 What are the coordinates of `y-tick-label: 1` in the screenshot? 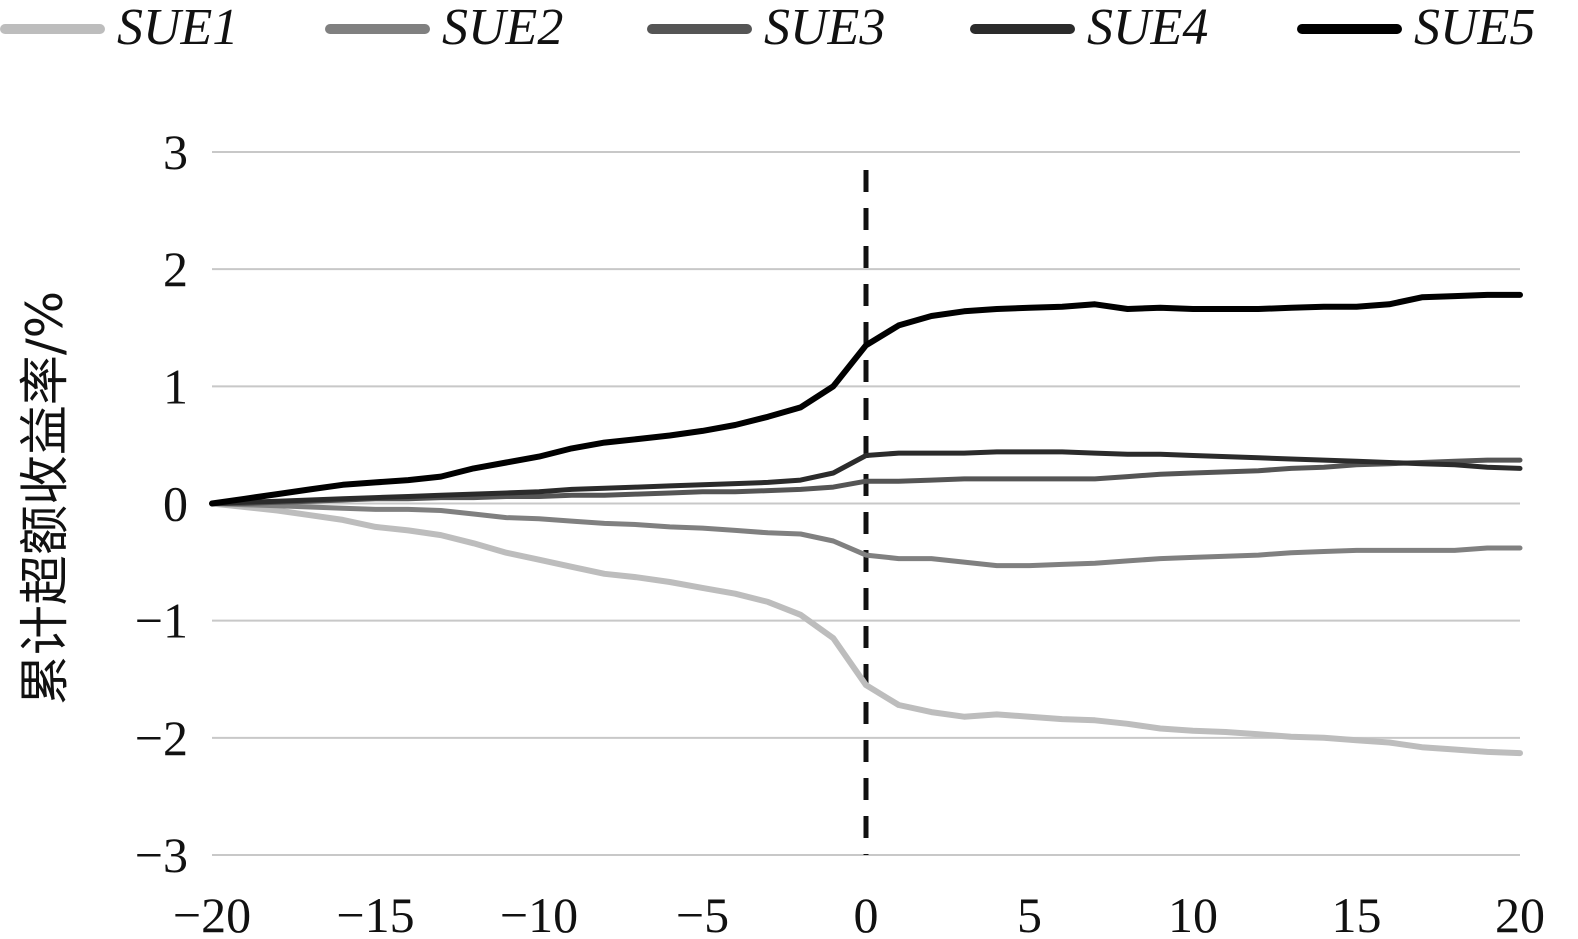 It's located at (175, 386).